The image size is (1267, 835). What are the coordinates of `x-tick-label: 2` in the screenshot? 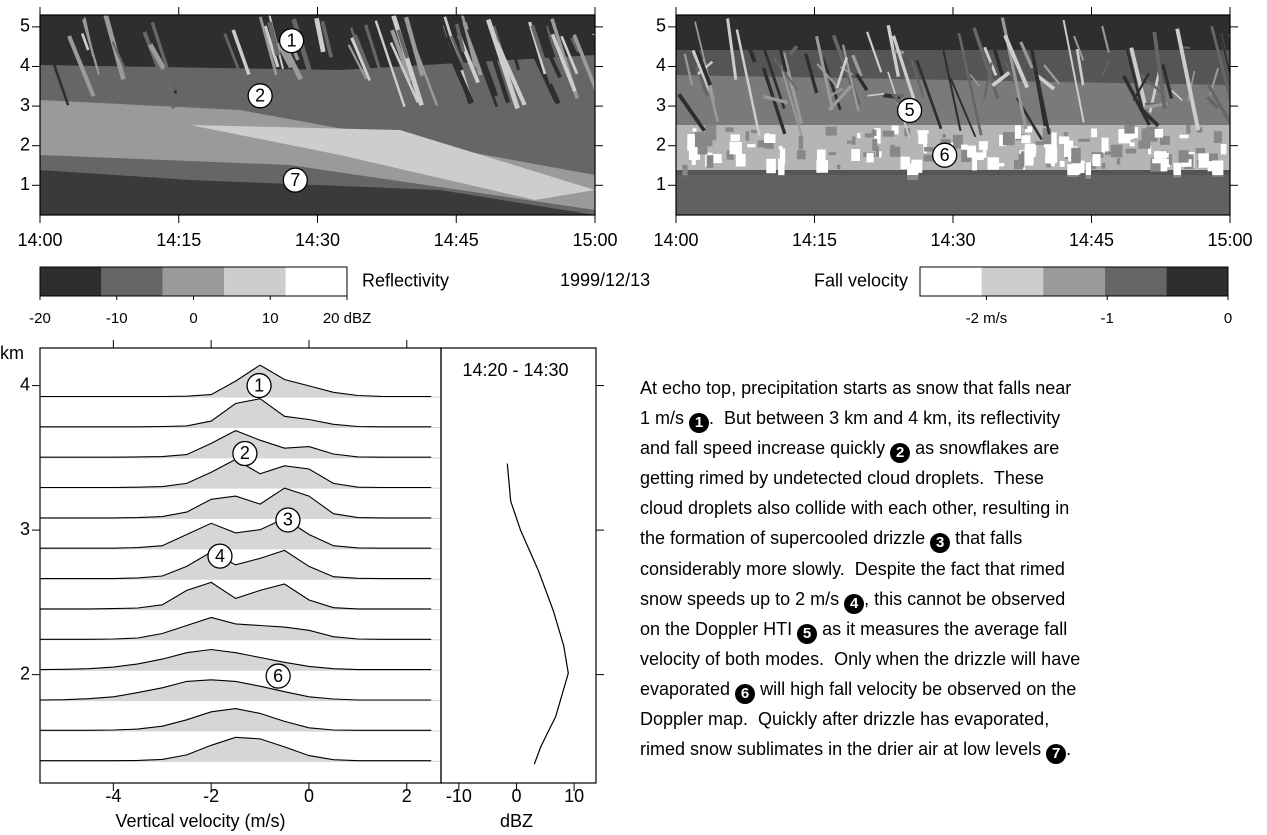 It's located at (407, 796).